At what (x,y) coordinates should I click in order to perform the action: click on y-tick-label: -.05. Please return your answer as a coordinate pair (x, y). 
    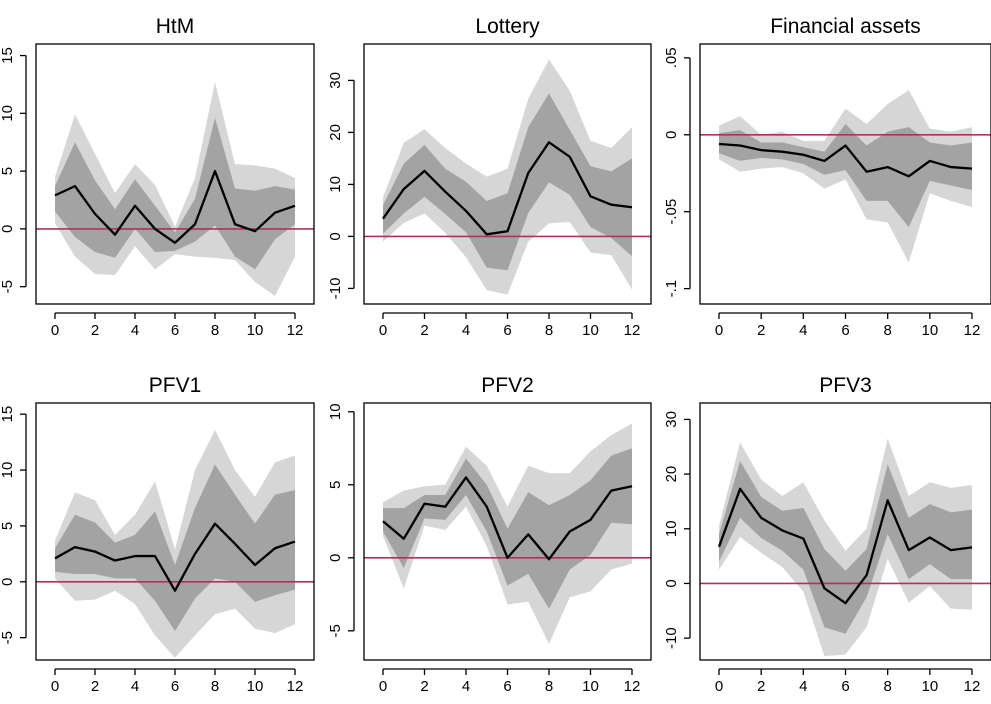
    Looking at the image, I should click on (671, 212).